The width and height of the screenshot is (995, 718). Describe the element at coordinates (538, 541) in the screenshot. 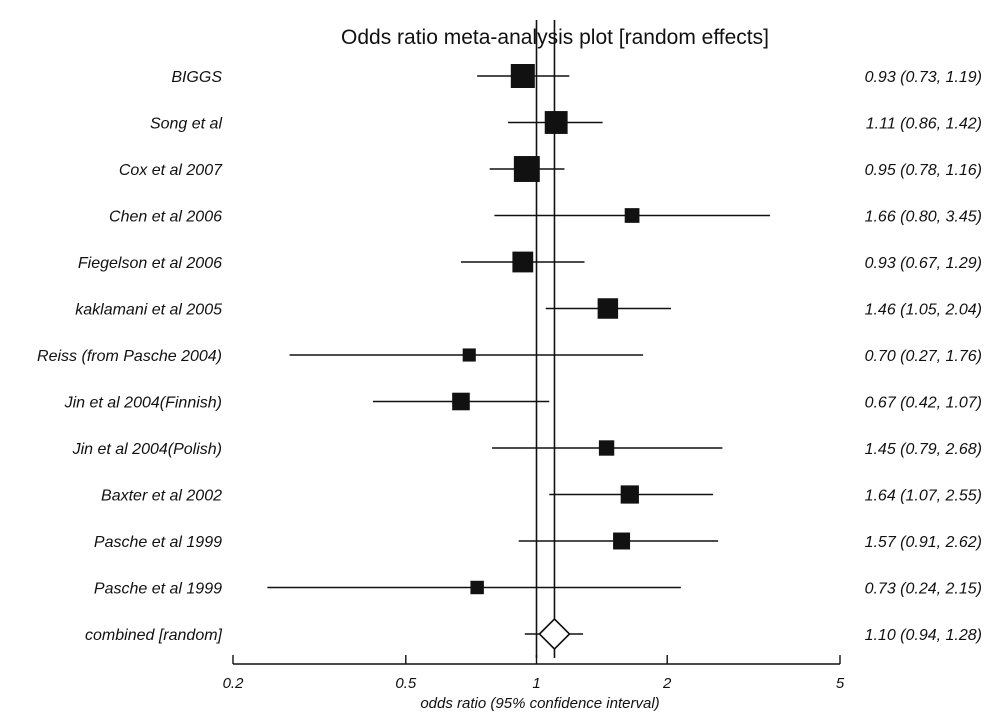

I see `study-row: Pasche et al 1999 1.57 (0.91, 2.62)` at that location.